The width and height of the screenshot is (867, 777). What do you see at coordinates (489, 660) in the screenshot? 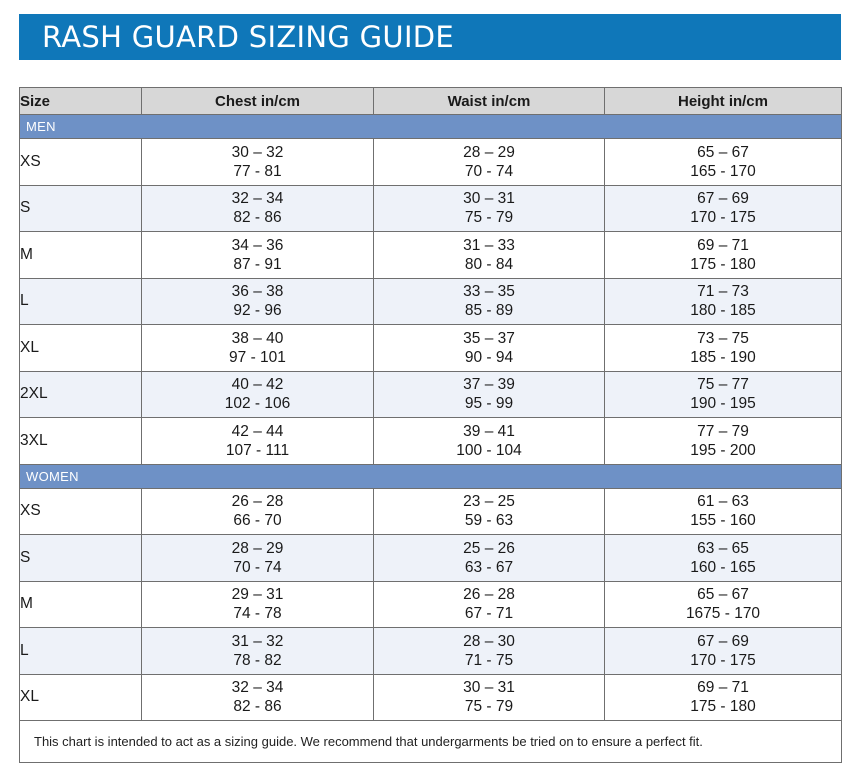
I see `waist-centimeters: 71 - 75` at bounding box center [489, 660].